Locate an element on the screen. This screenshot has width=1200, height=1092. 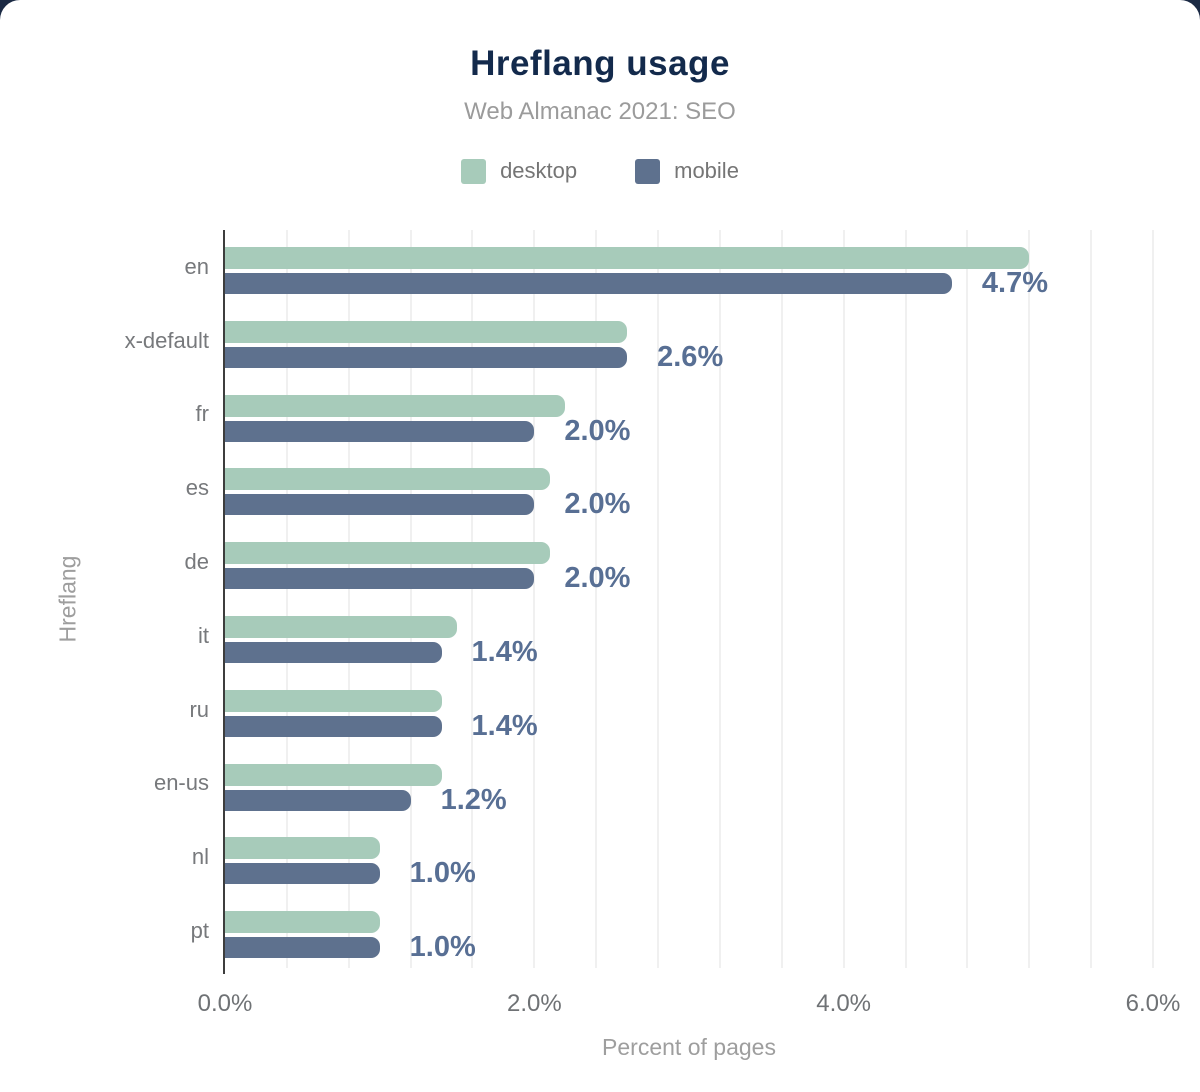
x-tick-label: 4.0% is located at coordinates (844, 1003).